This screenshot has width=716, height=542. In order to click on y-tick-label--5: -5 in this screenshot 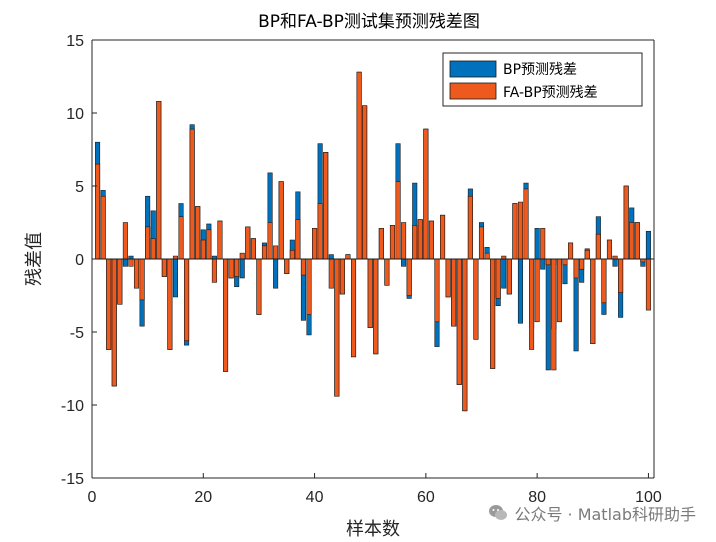, I will do `click(77, 333)`.